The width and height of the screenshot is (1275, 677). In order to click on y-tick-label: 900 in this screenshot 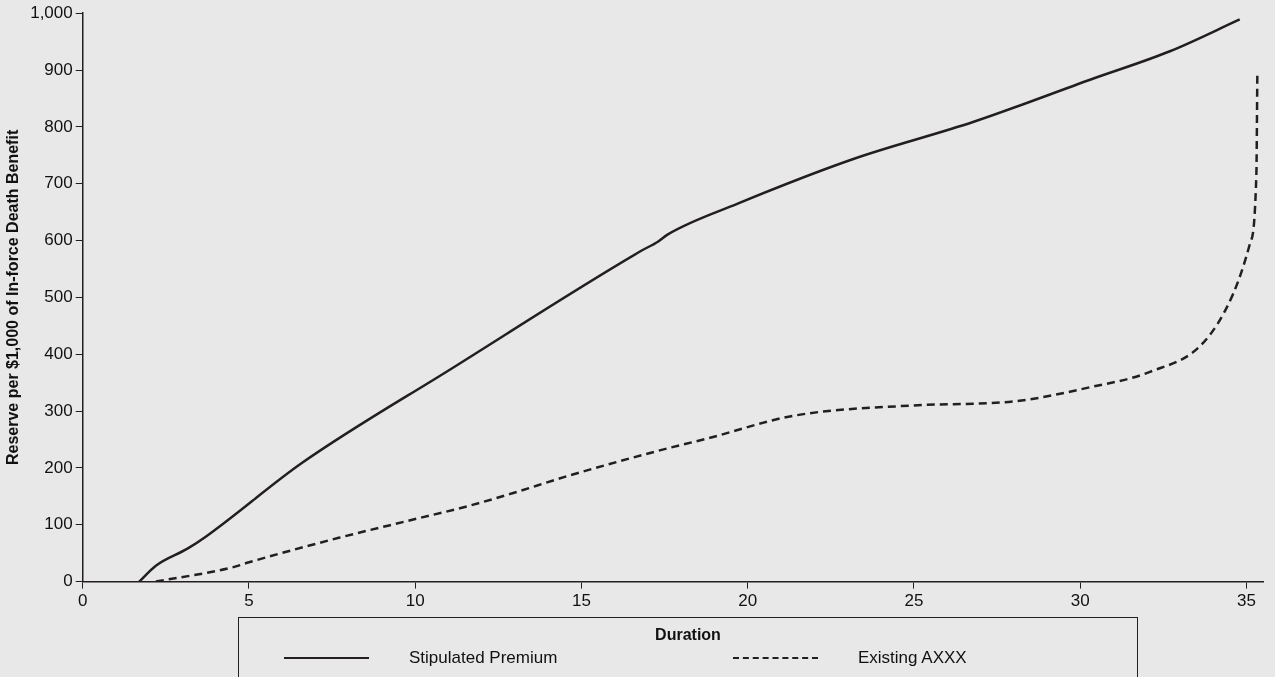, I will do `click(58, 69)`.